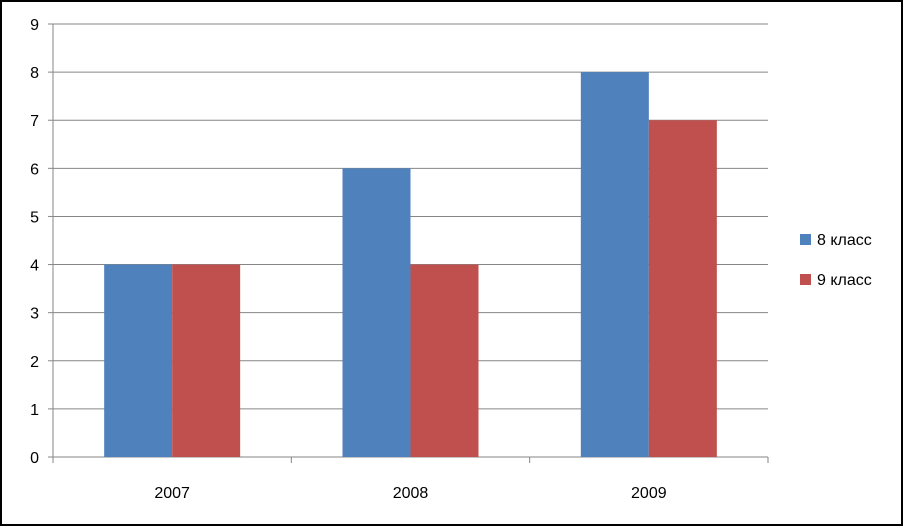 This screenshot has height=529, width=903. What do you see at coordinates (34, 121) in the screenshot?
I see `y-tick-label: 7` at bounding box center [34, 121].